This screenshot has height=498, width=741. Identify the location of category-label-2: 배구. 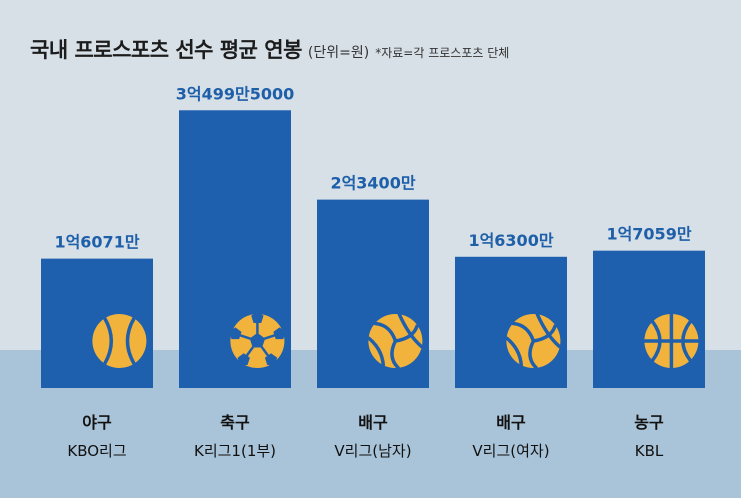
(373, 422).